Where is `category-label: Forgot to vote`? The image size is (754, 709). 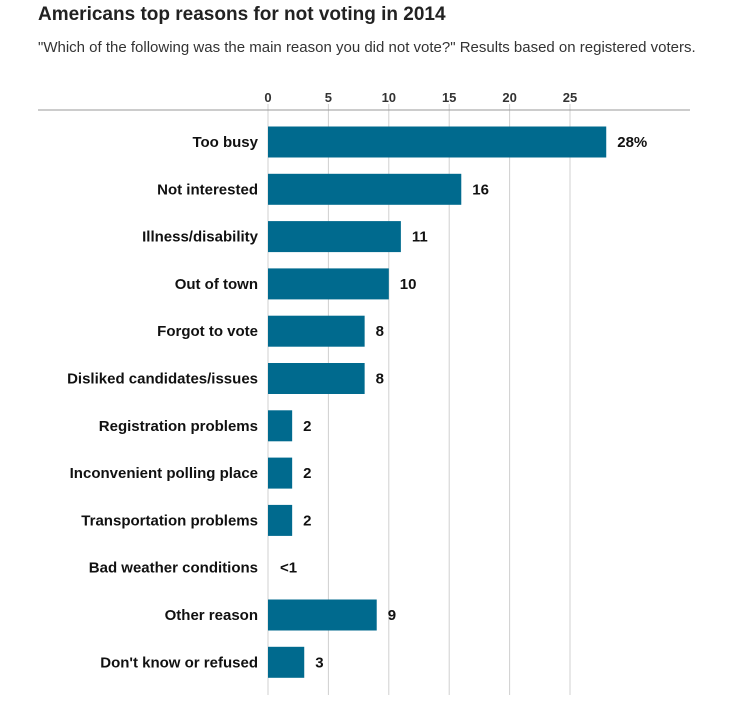
category-label: Forgot to vote is located at coordinates (207, 331).